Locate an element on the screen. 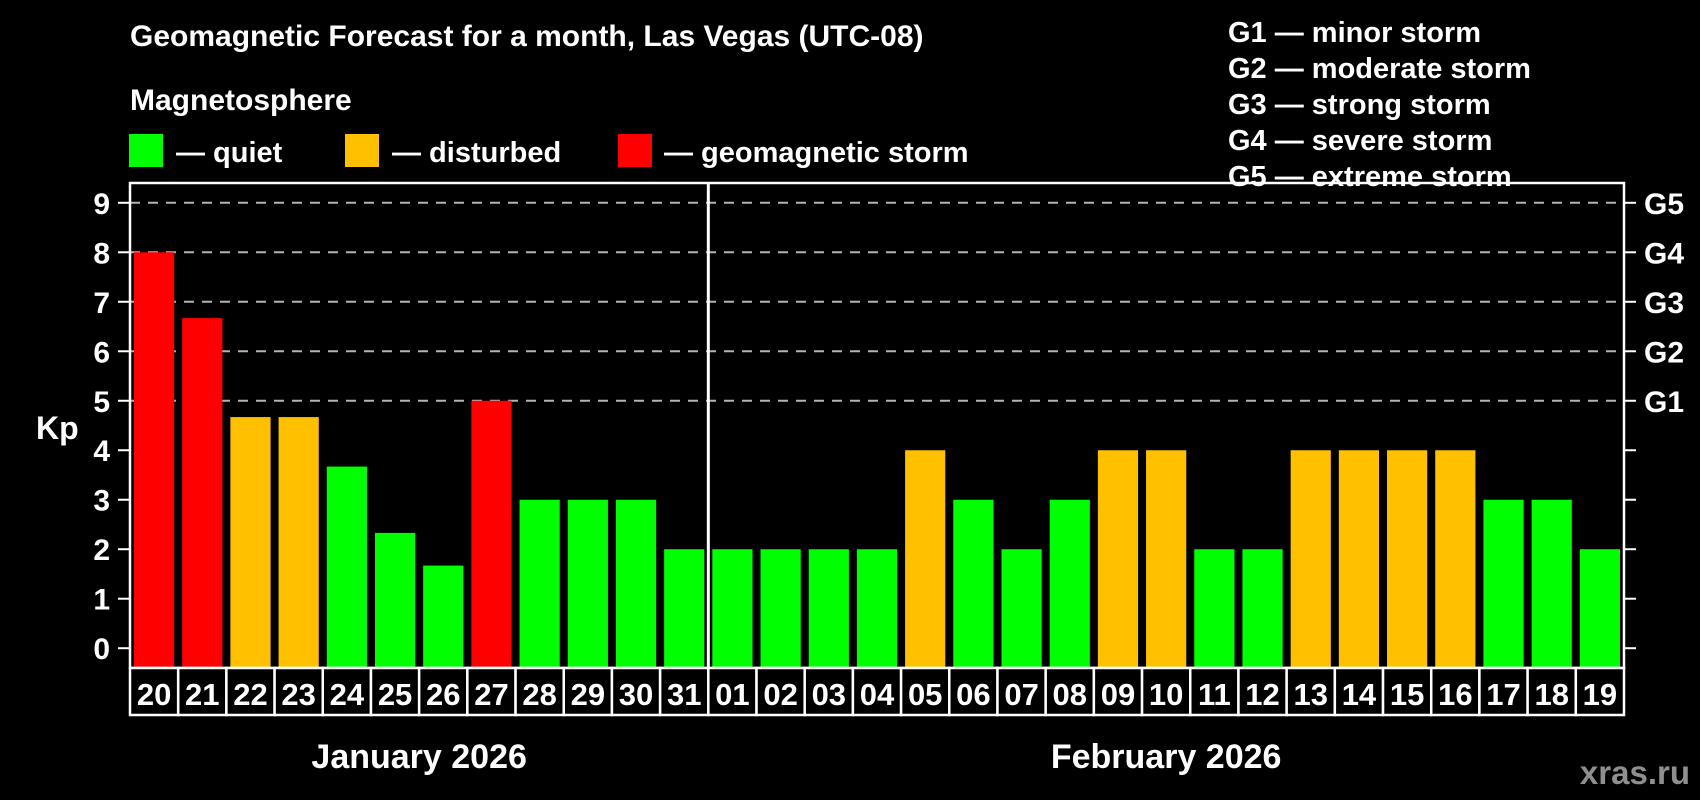  y-tick-label-8: 8 is located at coordinates (101, 253).